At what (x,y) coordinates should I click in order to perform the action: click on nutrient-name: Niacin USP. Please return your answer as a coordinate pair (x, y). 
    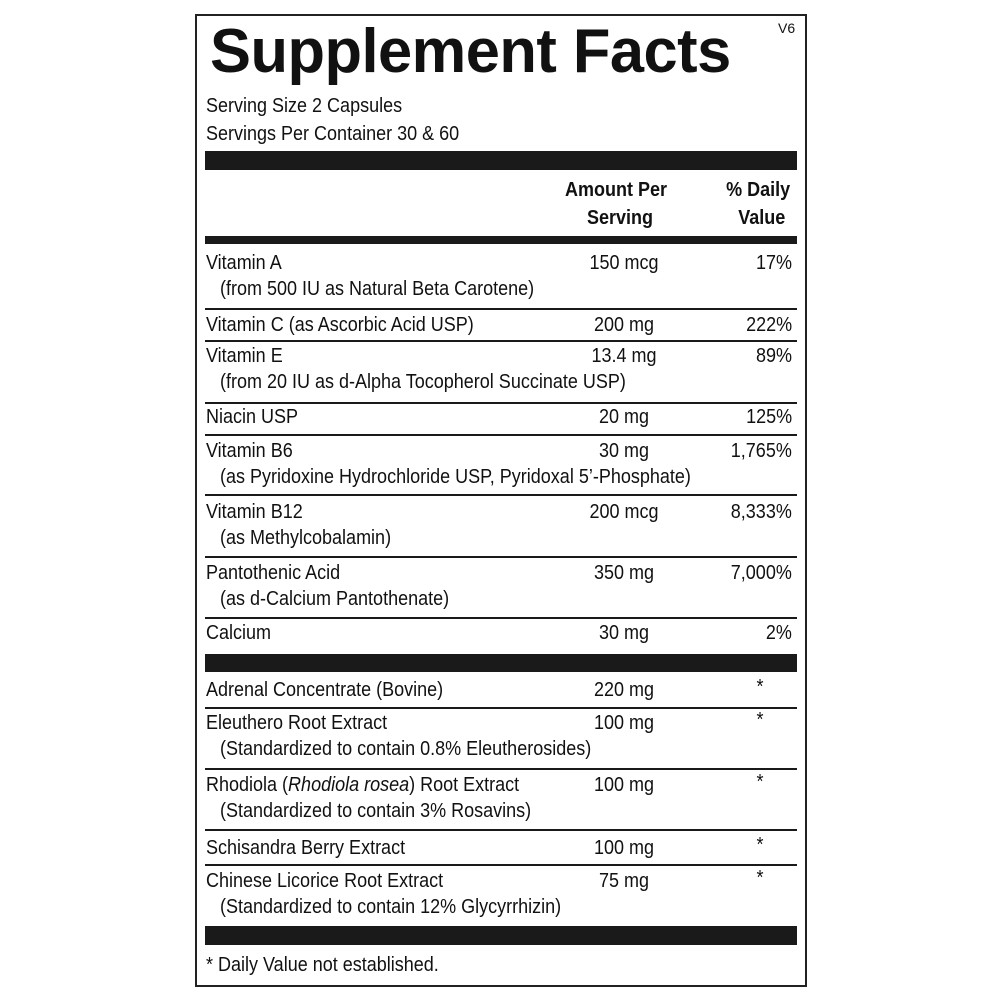
    Looking at the image, I should click on (252, 417).